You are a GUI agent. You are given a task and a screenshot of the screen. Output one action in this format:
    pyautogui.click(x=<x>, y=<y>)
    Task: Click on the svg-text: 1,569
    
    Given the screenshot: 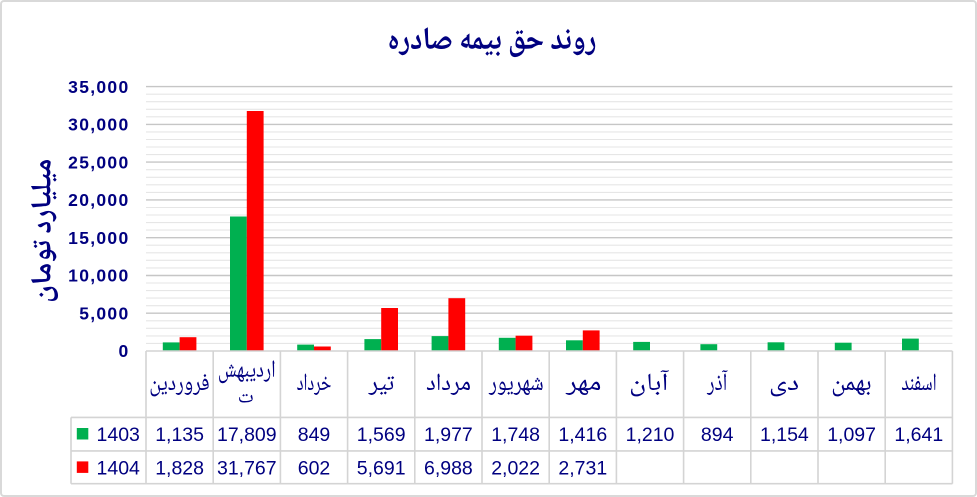 What is the action you would take?
    pyautogui.click(x=381, y=435)
    